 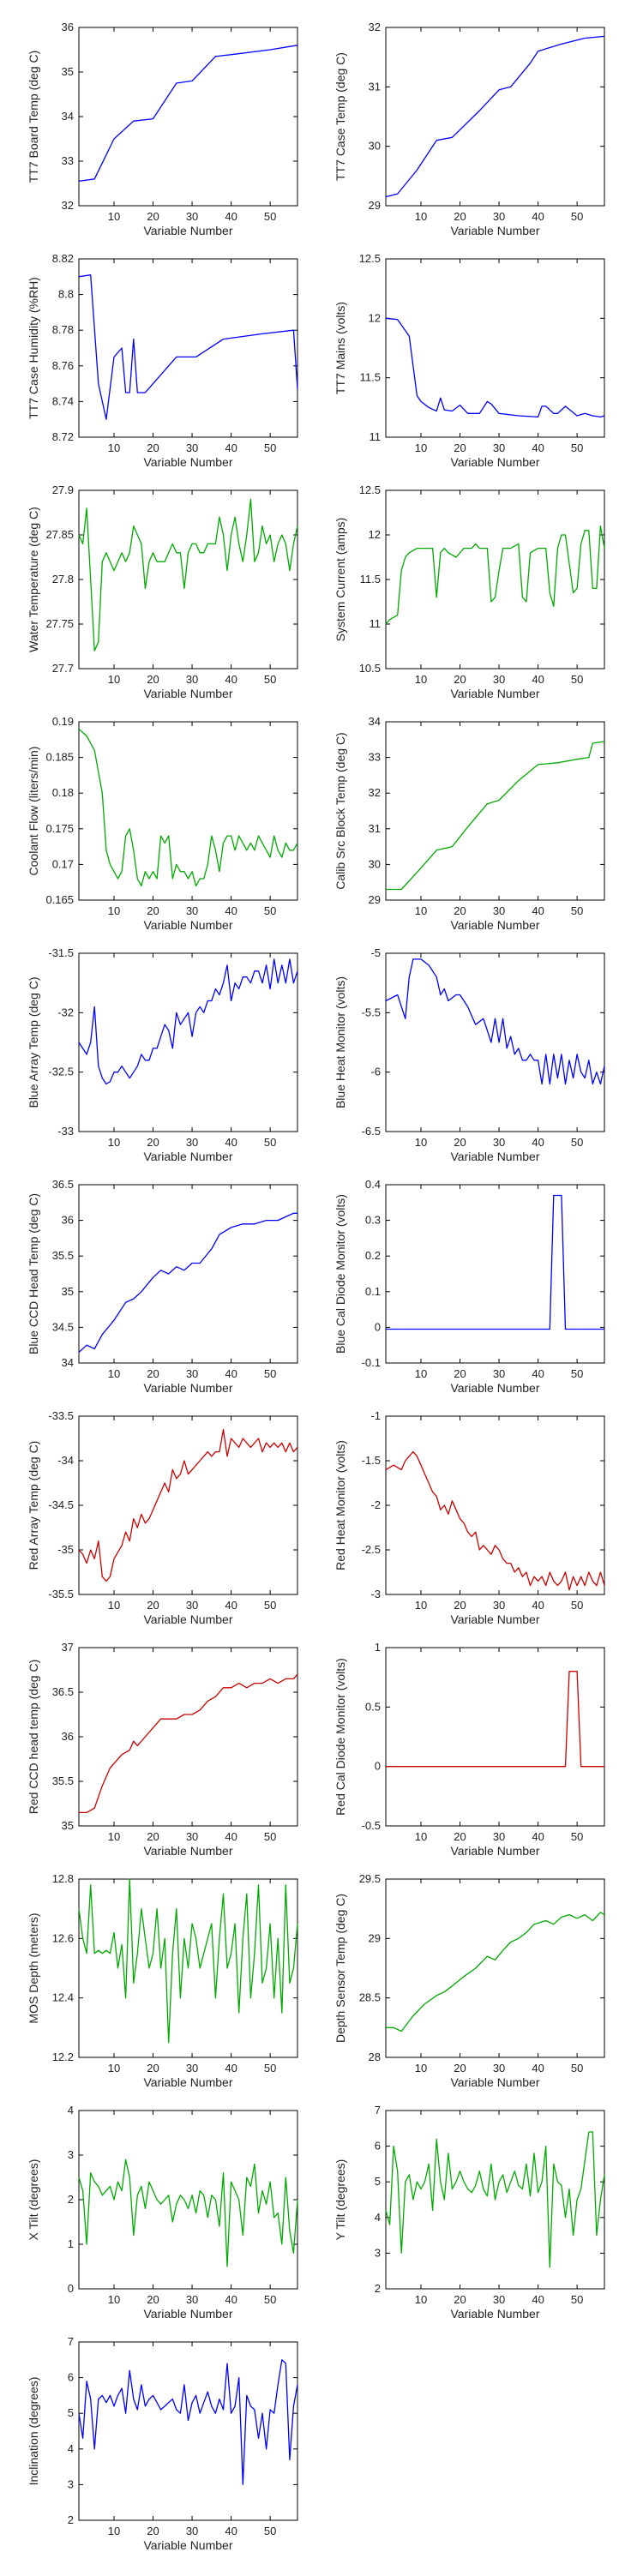 What do you see at coordinates (63, 2057) in the screenshot?
I see `y-tick-label: 12.2` at bounding box center [63, 2057].